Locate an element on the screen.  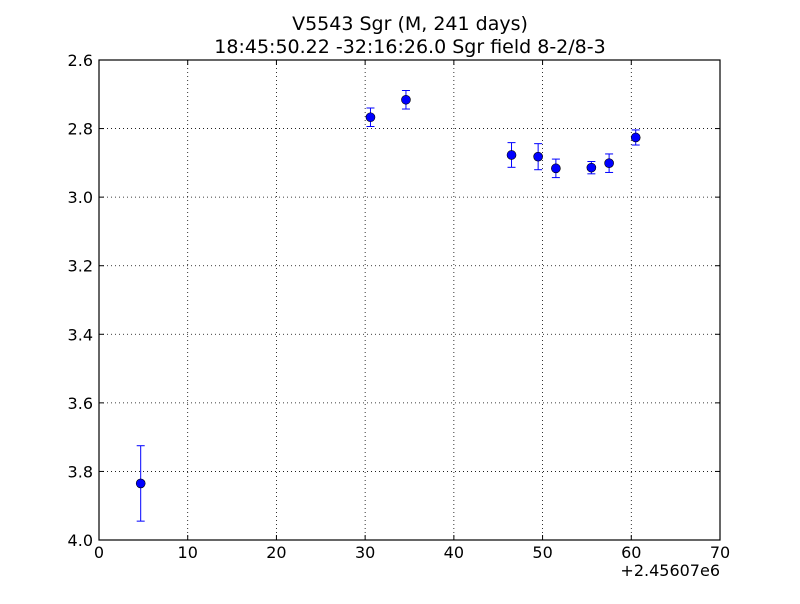
y-tick-label: 3.0 is located at coordinates (80, 197).